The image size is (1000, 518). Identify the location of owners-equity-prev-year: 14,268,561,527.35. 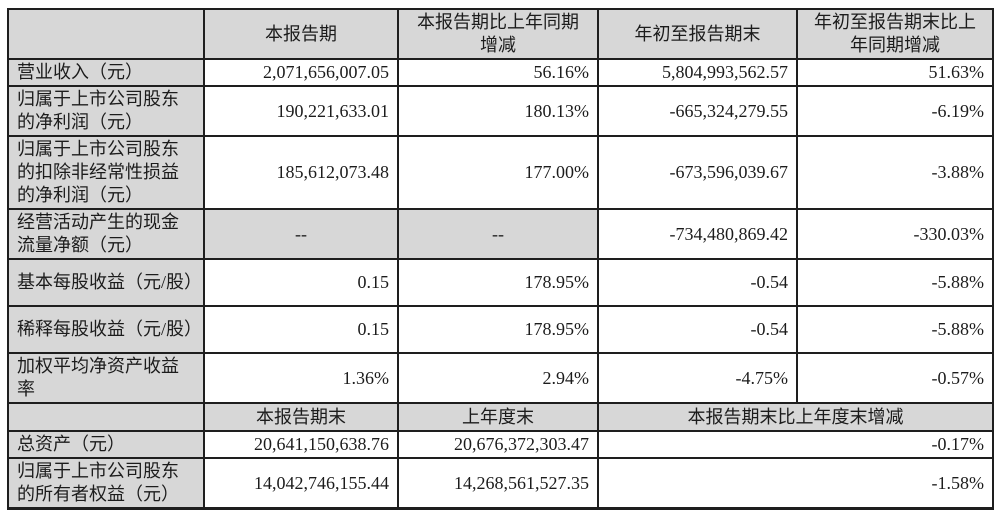
(498, 483).